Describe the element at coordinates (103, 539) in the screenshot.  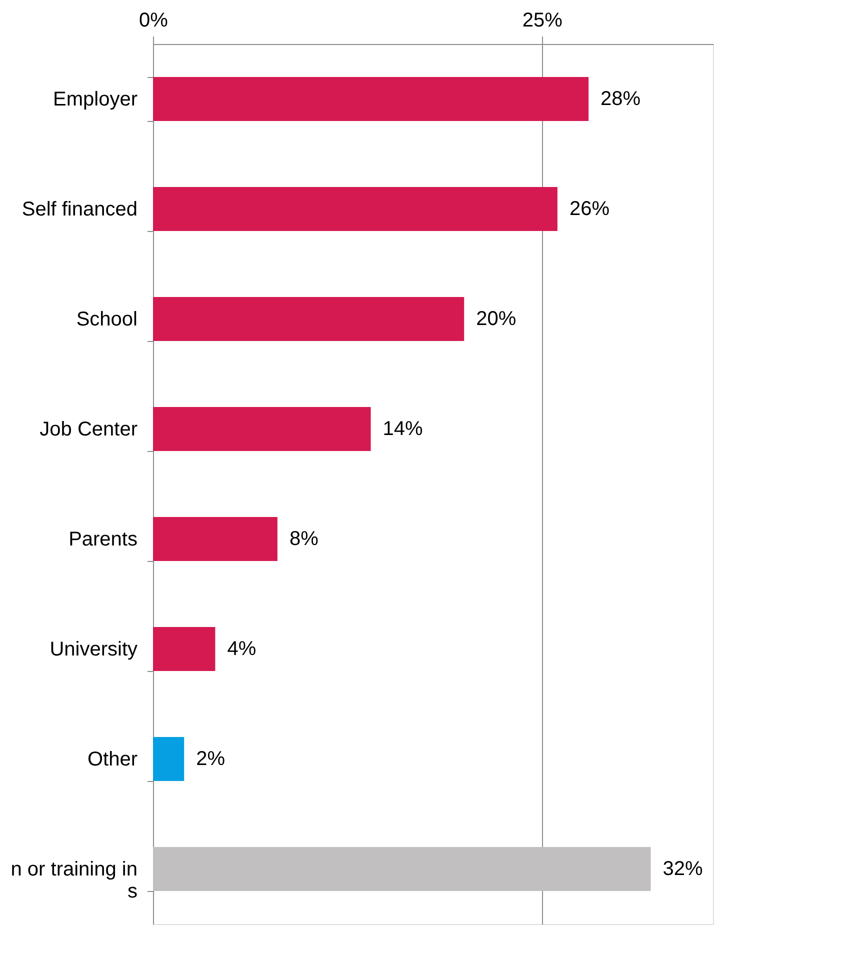
I see `y-tick-label: Parents` at that location.